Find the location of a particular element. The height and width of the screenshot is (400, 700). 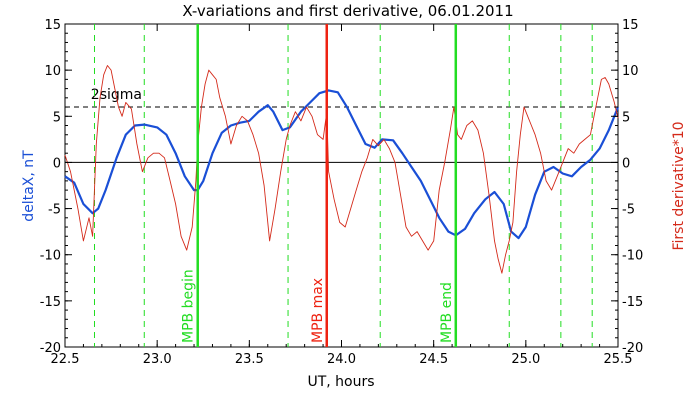

x-tick-label: 23.5 is located at coordinates (249, 359).